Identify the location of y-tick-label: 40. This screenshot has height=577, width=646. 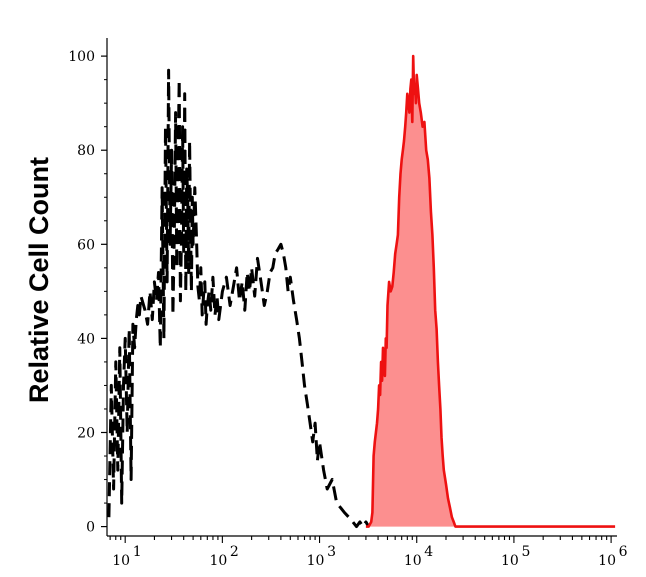
(86, 339).